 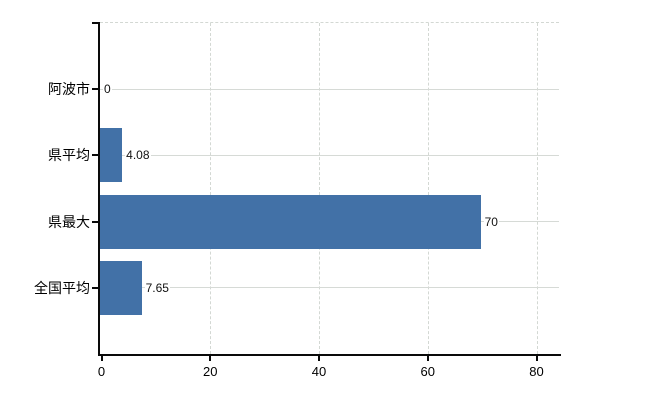 I want to click on y-axis-category-label: 県平均, so click(x=69, y=155).